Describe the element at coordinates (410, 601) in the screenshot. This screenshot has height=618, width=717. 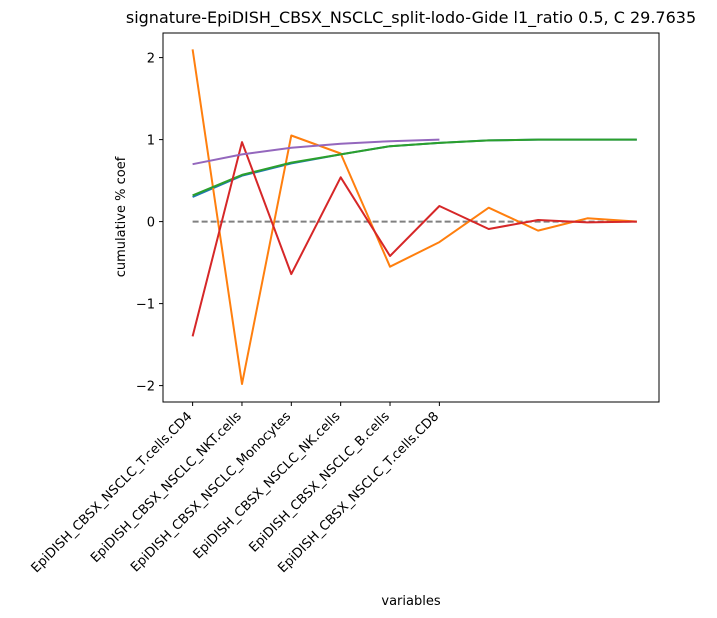
I see `x-axis-label: variables` at that location.